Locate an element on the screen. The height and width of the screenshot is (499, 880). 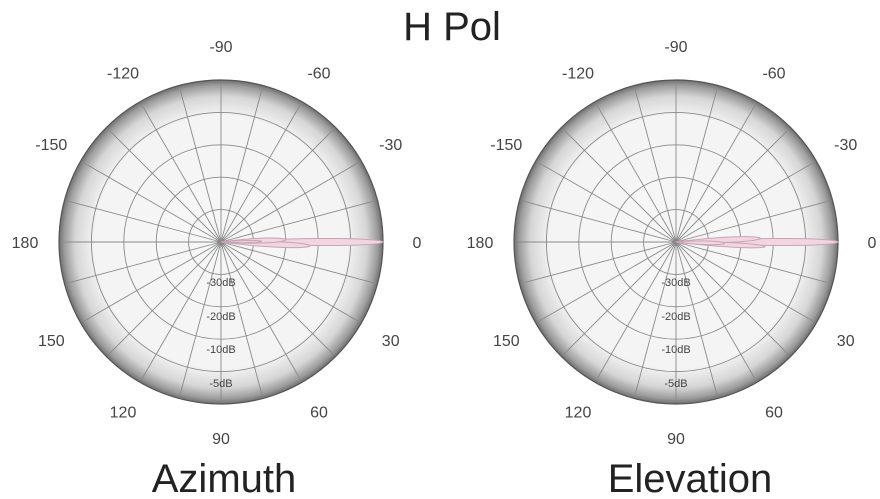
chart-subtitle: Azimuth is located at coordinates (224, 478).